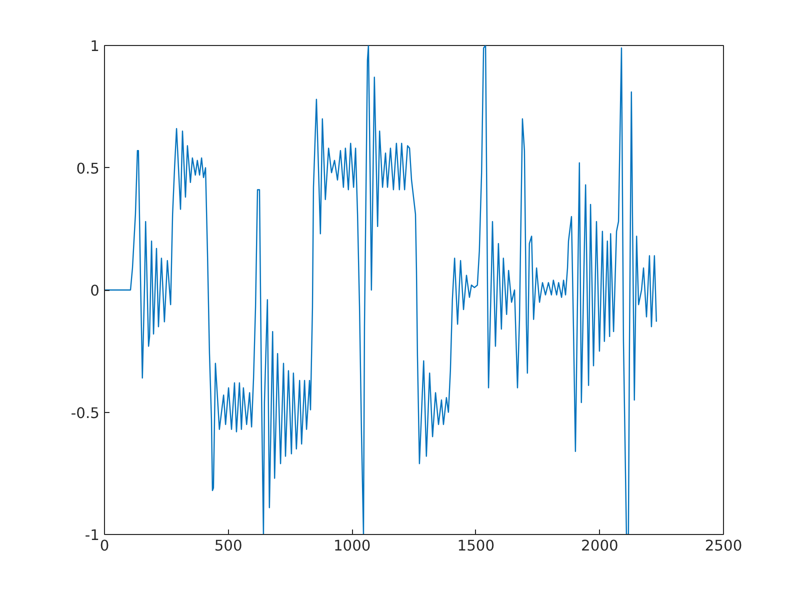 This screenshot has width=800, height=600. Describe the element at coordinates (476, 546) in the screenshot. I see `x-tick-label: 1500` at that location.